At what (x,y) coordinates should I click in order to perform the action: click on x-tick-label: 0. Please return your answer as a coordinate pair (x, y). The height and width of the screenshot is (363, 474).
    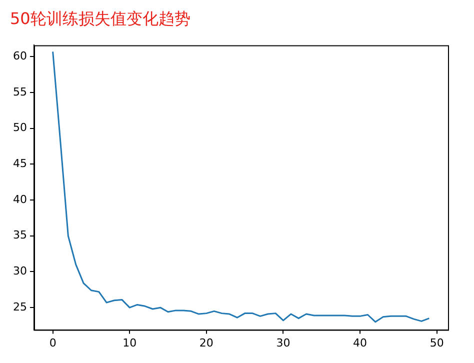
    Looking at the image, I should click on (52, 343).